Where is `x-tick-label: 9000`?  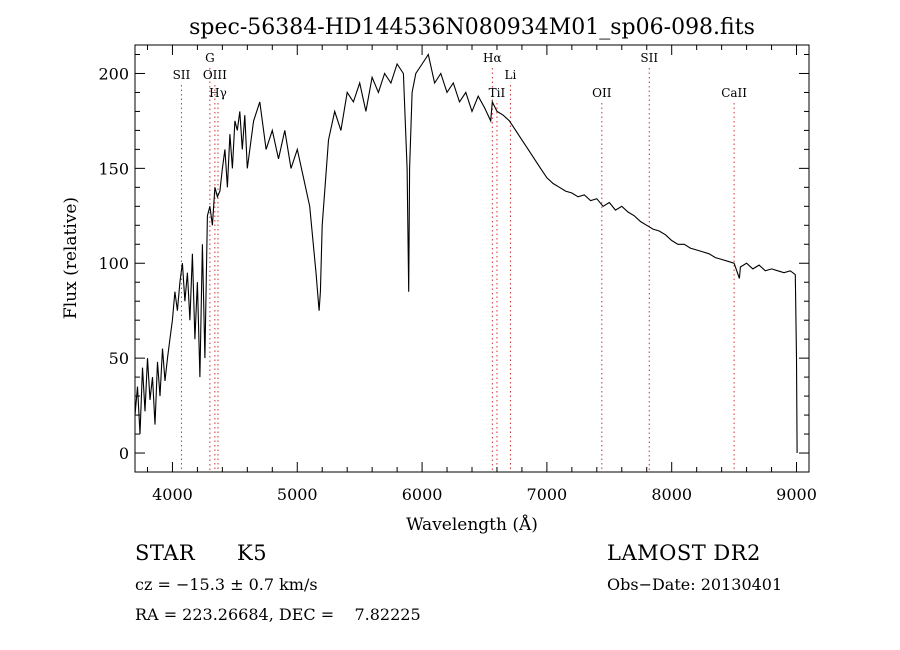
x-tick-label: 9000 is located at coordinates (796, 494).